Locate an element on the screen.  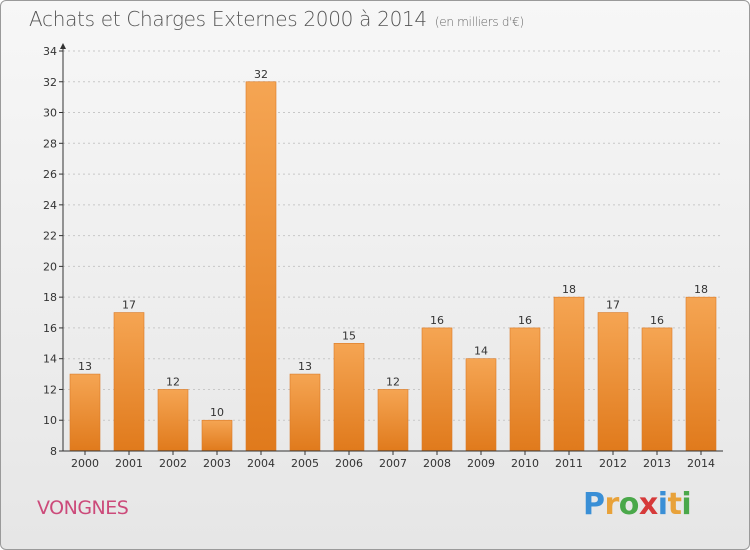
y-tick-label: 24 is located at coordinates (50, 205).